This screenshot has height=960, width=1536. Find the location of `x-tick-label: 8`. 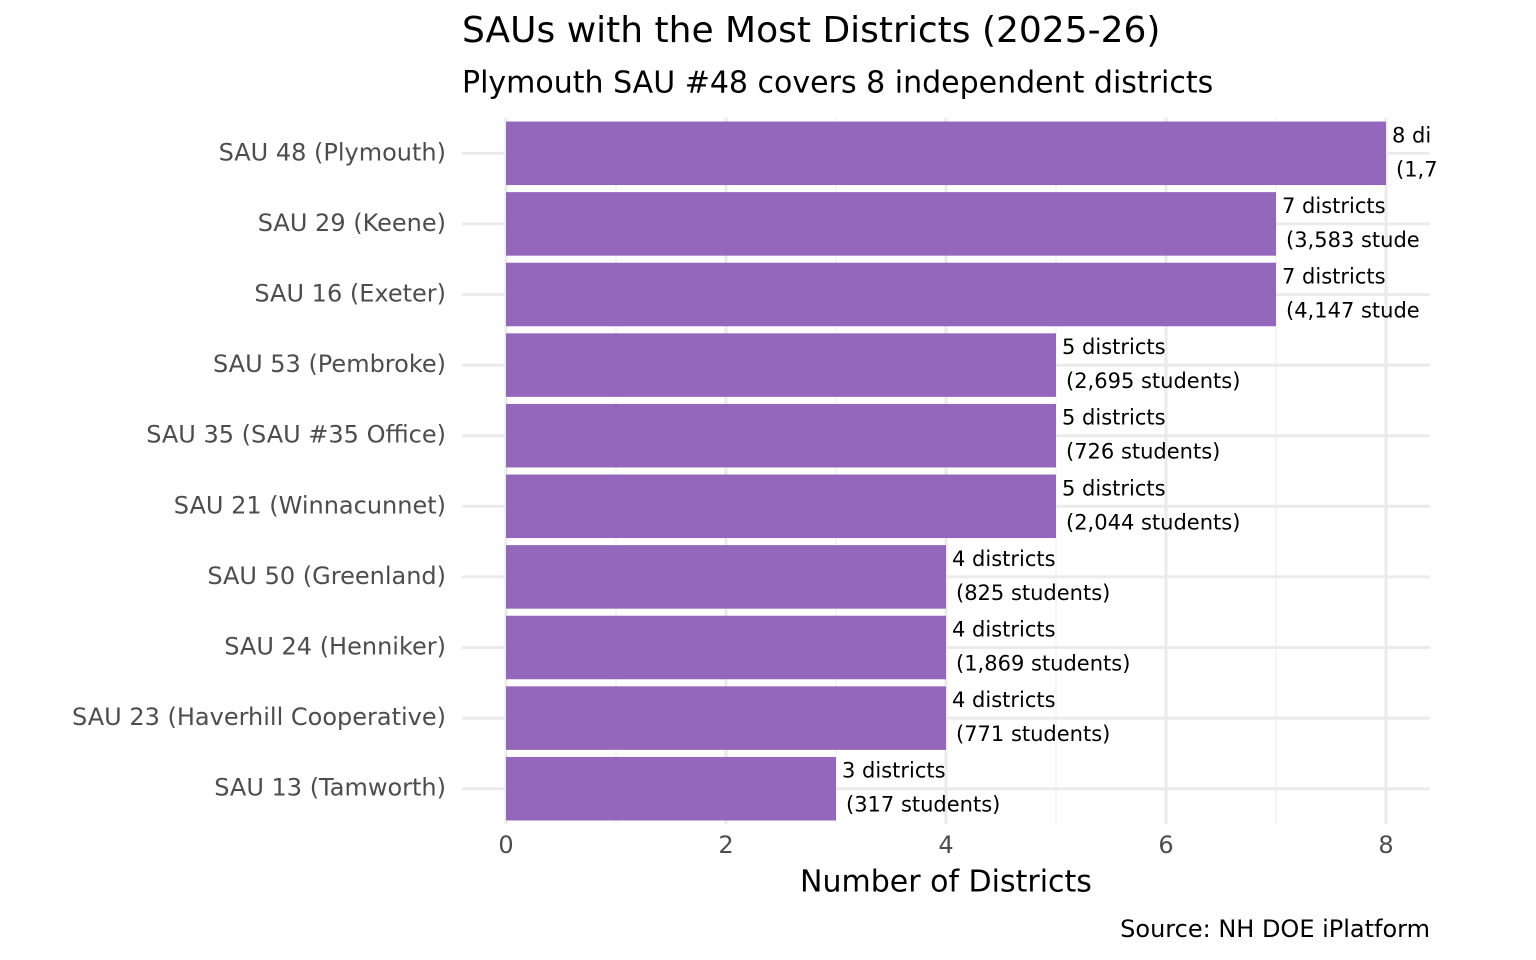

x-tick-label: 8 is located at coordinates (1385, 845).